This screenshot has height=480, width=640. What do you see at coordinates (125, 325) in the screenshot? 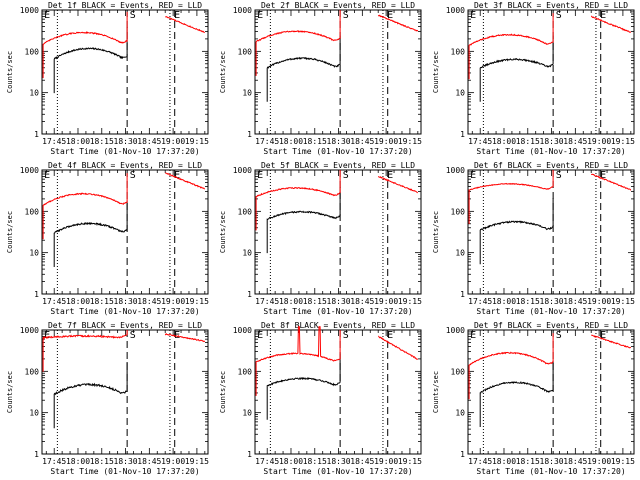
I see `panel-title: Det 7f BLACK = Events, RED = LLD` at bounding box center [125, 325].